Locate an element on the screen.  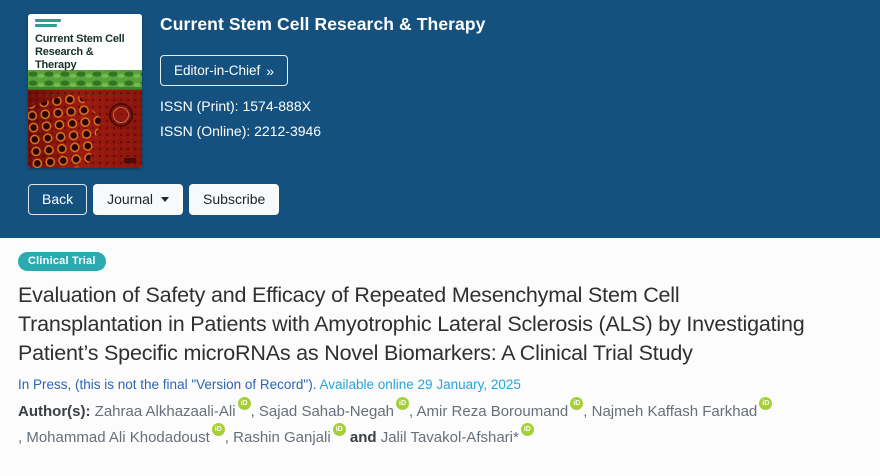
author-name: Rashin Ganjali is located at coordinates (282, 437).